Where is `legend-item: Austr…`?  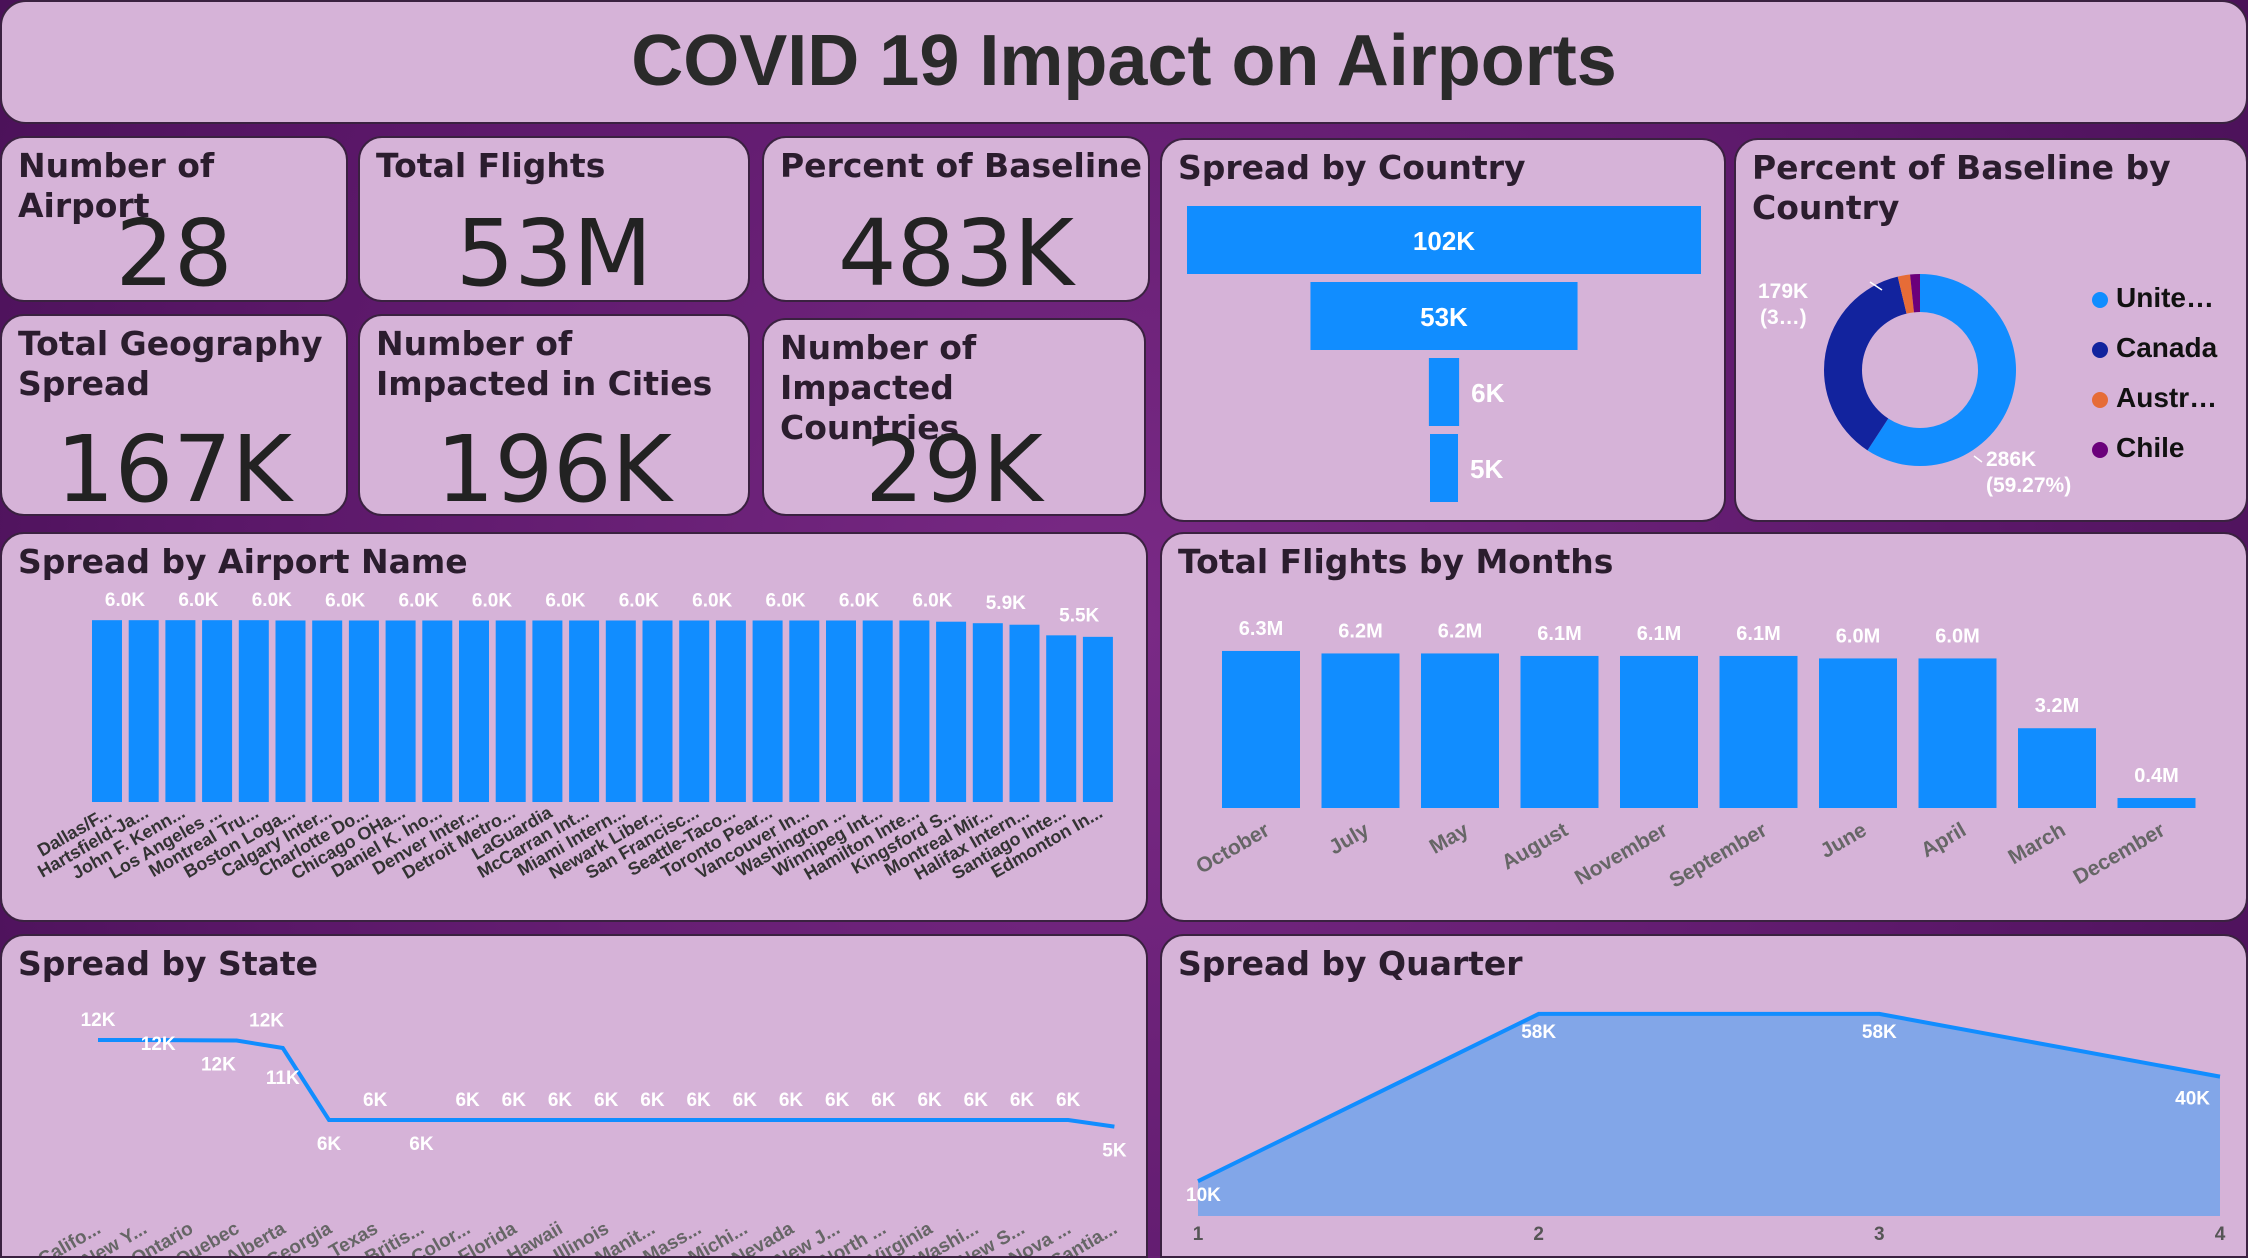 legend-item: Austr… is located at coordinates (2154, 398).